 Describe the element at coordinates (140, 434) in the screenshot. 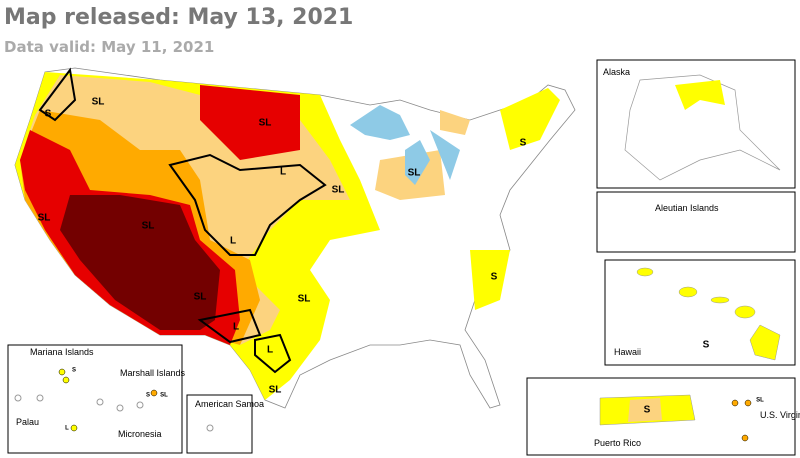

I see `inset-label: Micronesia` at that location.